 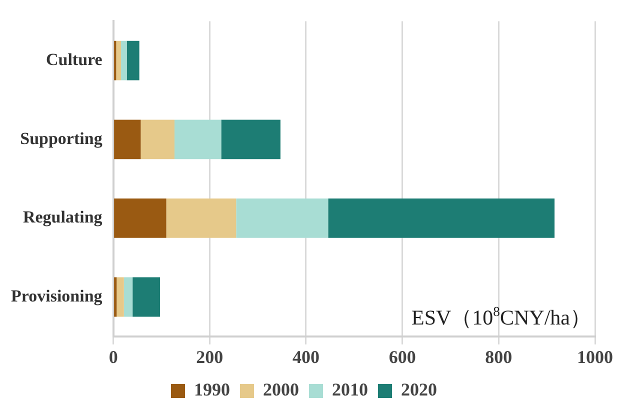 I want to click on x-tick-label: 400, so click(x=306, y=356).